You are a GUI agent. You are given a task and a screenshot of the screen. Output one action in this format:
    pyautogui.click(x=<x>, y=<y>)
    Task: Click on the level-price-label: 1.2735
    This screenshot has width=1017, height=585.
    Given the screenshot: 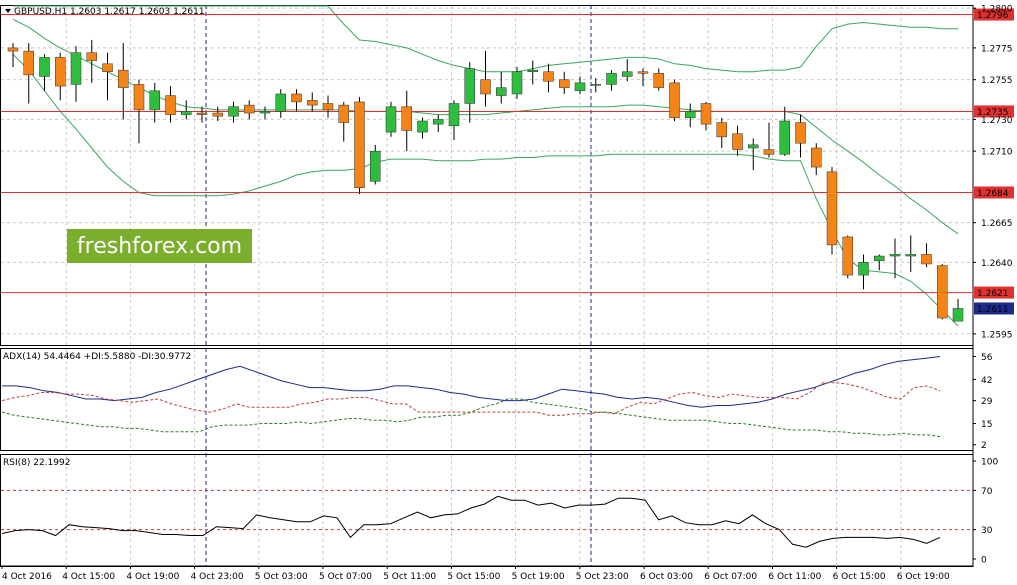 What is the action you would take?
    pyautogui.click(x=993, y=113)
    